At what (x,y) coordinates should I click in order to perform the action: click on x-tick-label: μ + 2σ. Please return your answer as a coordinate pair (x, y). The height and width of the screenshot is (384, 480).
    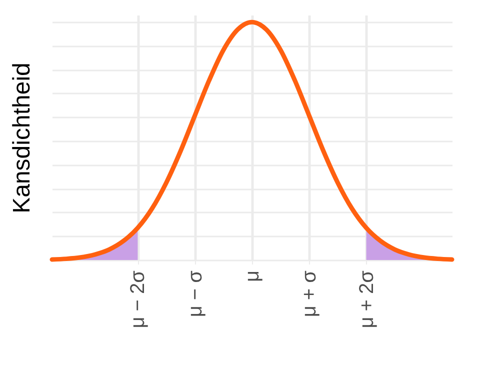
    Looking at the image, I should click on (367, 299).